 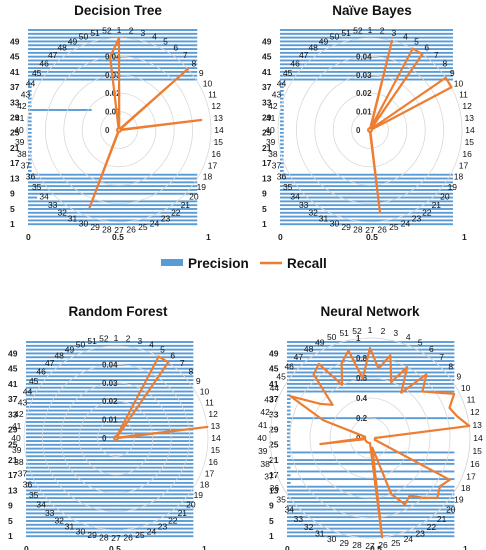 I want to click on spoke-label-25: 25, so click(x=140, y=535).